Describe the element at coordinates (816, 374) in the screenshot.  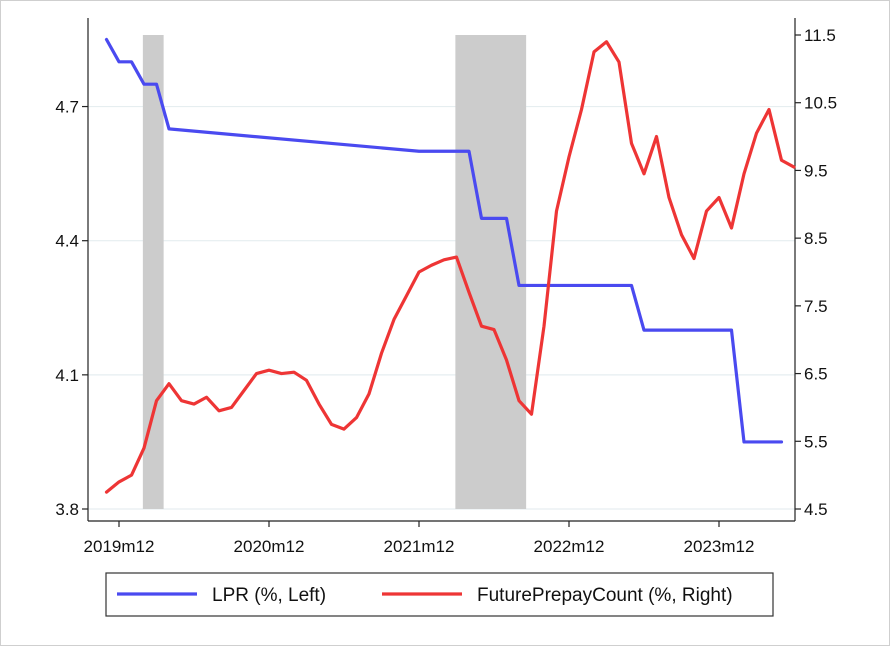
I see `y-right-tick-label: 6.5` at that location.